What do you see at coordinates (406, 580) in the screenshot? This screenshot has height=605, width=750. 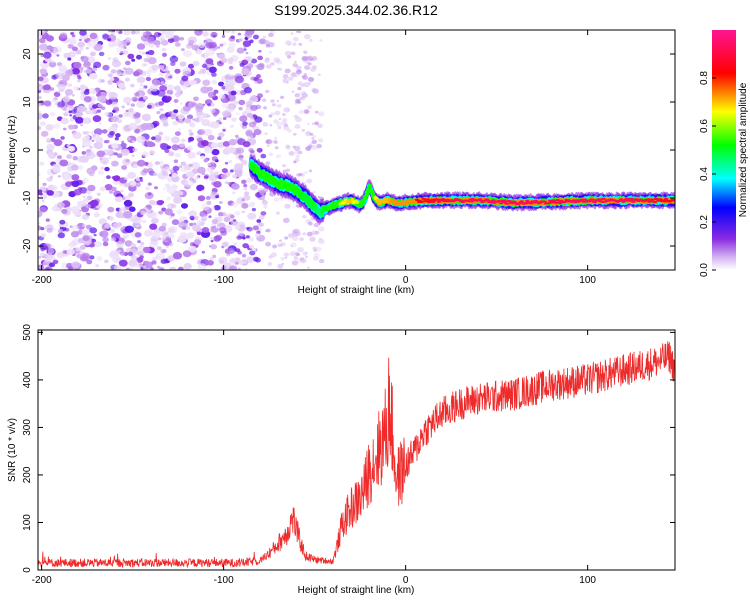 I see `snr-x-tick-label: 0` at bounding box center [406, 580].